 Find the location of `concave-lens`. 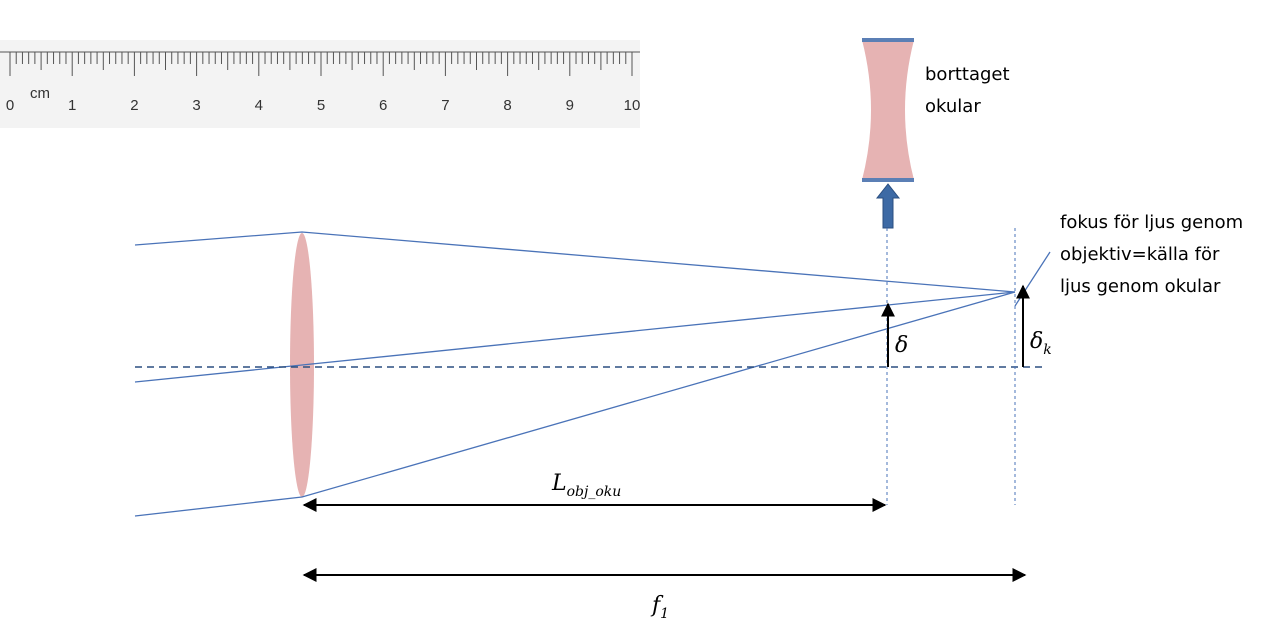

concave-lens is located at coordinates (888, 110).